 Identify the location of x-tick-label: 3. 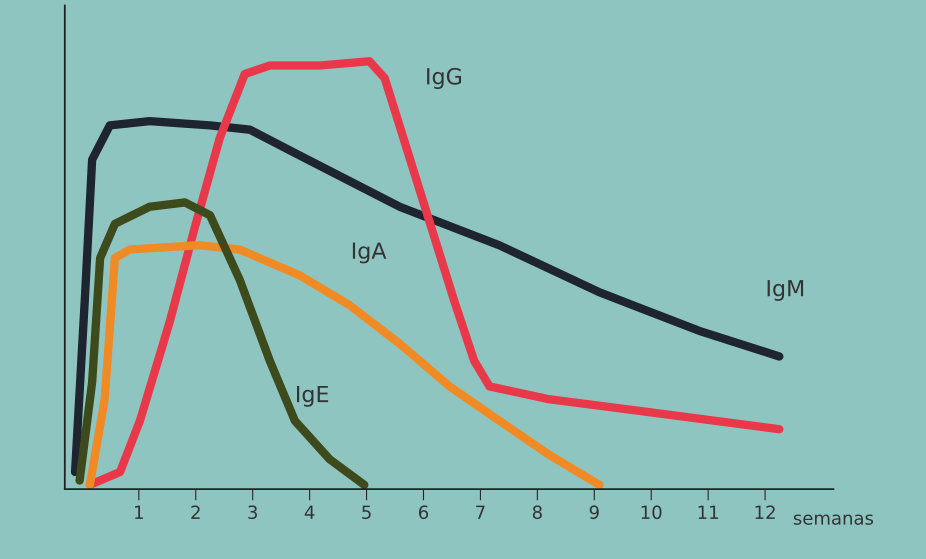
(252, 512).